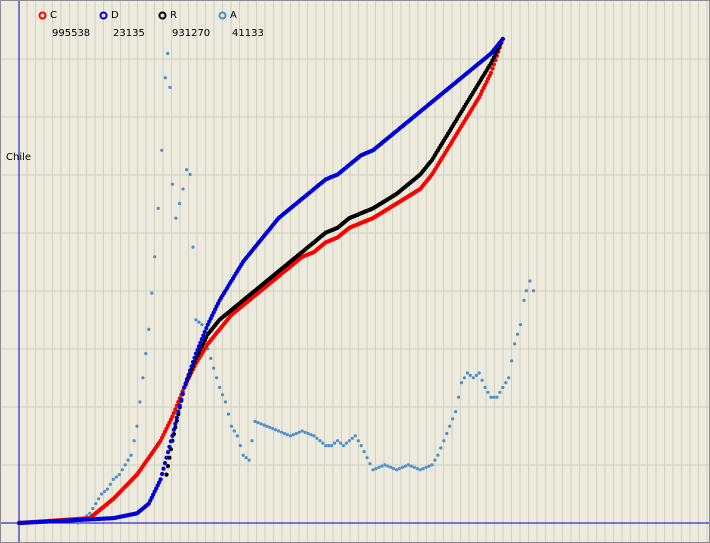 The image size is (710, 543). I want to click on legend-value-d: 23135, so click(129, 33).